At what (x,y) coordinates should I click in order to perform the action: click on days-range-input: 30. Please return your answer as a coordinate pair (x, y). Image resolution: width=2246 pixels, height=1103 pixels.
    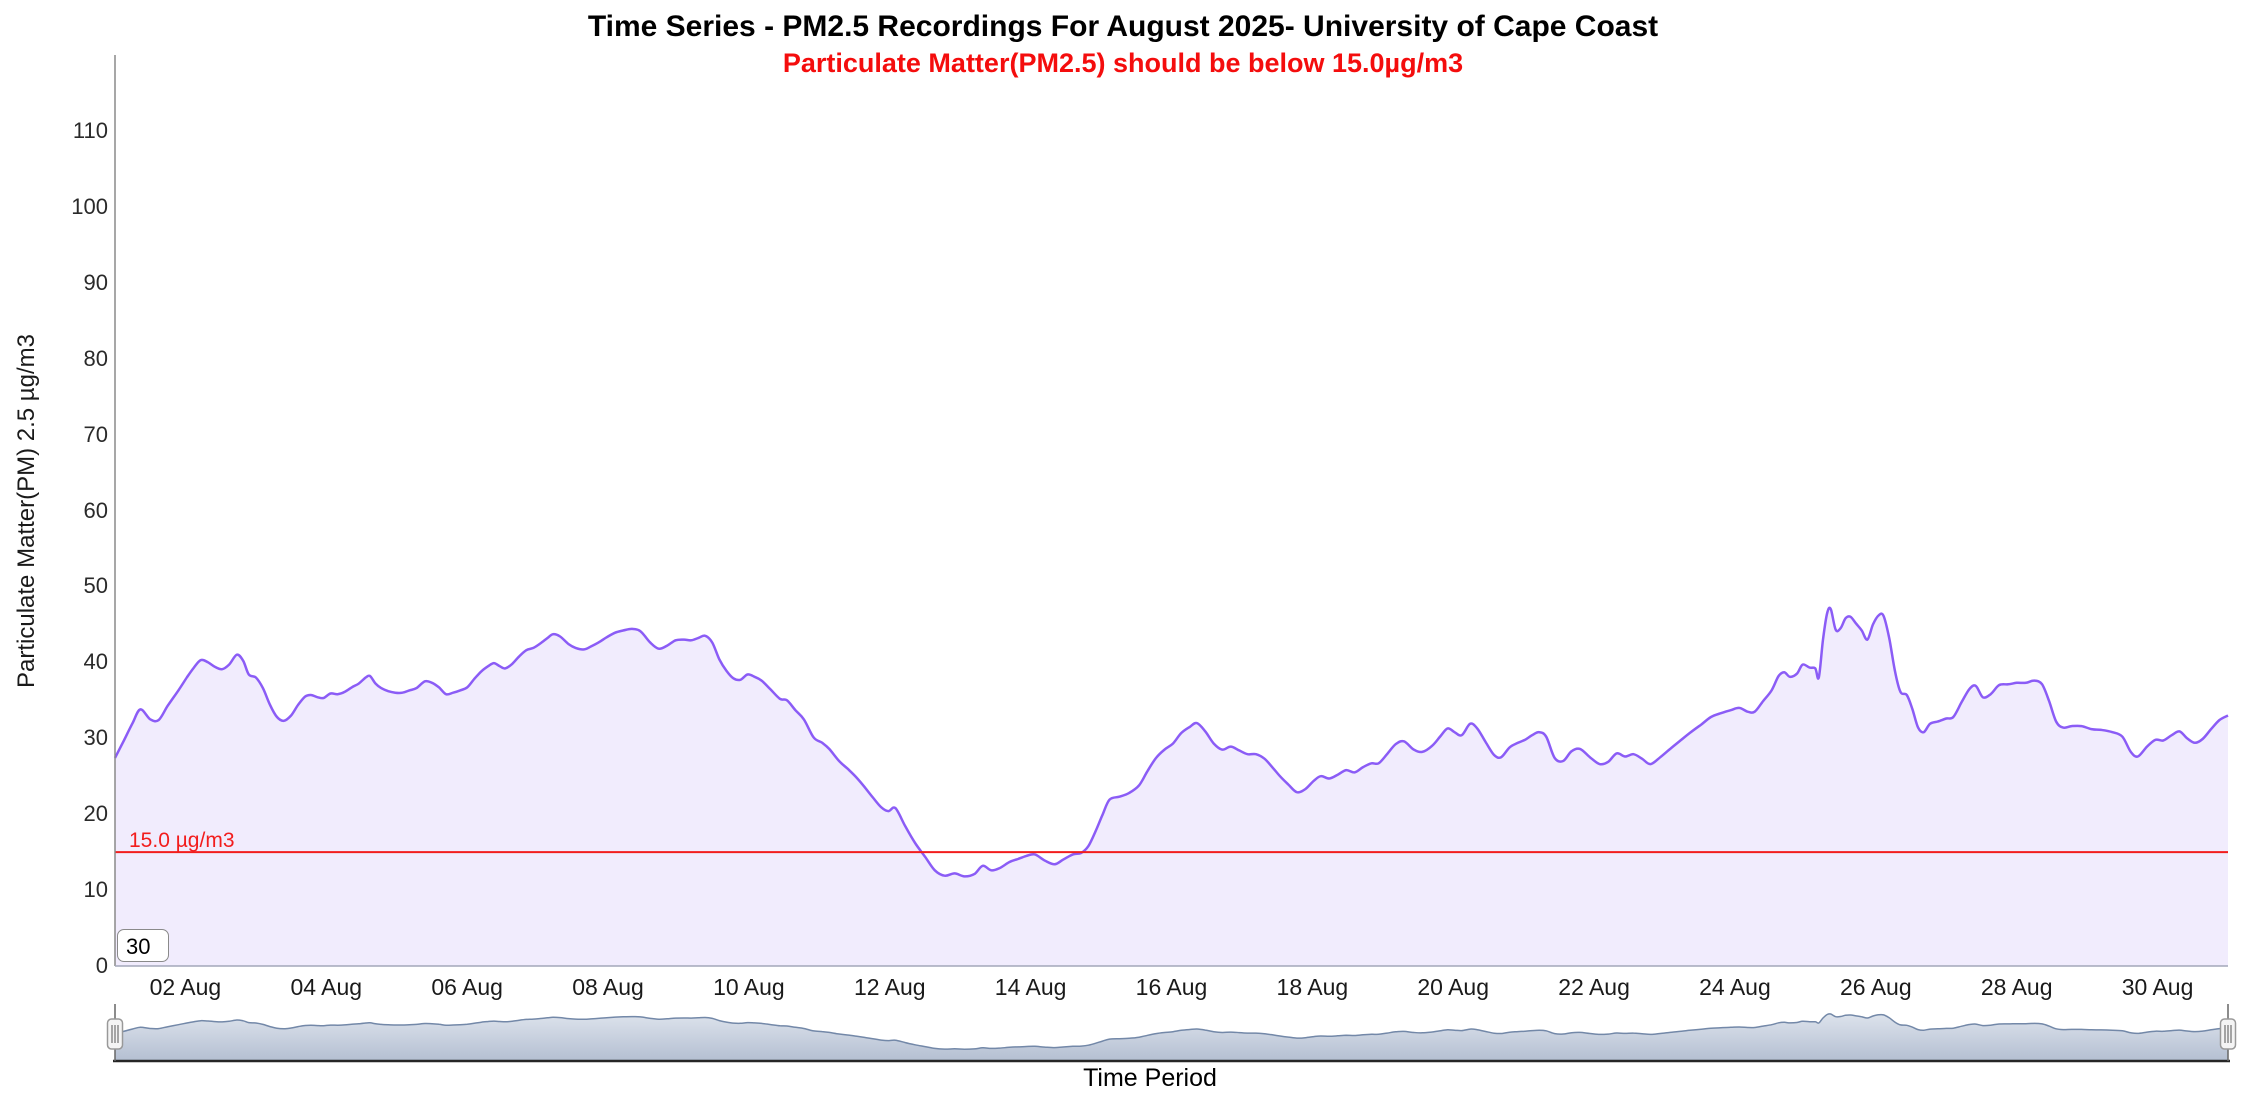
    Looking at the image, I should click on (143, 945).